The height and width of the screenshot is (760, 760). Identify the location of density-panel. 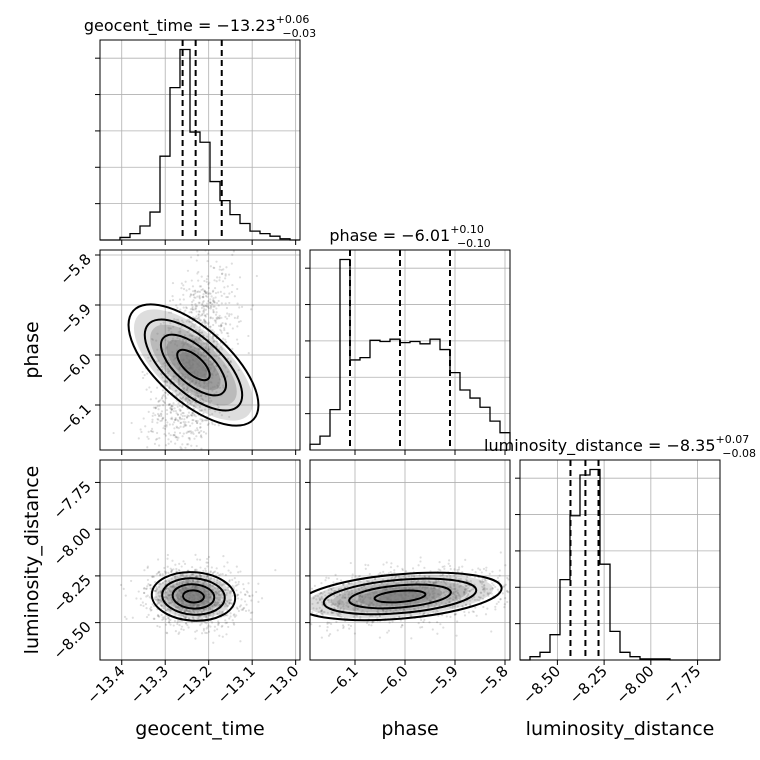
(410, 595).